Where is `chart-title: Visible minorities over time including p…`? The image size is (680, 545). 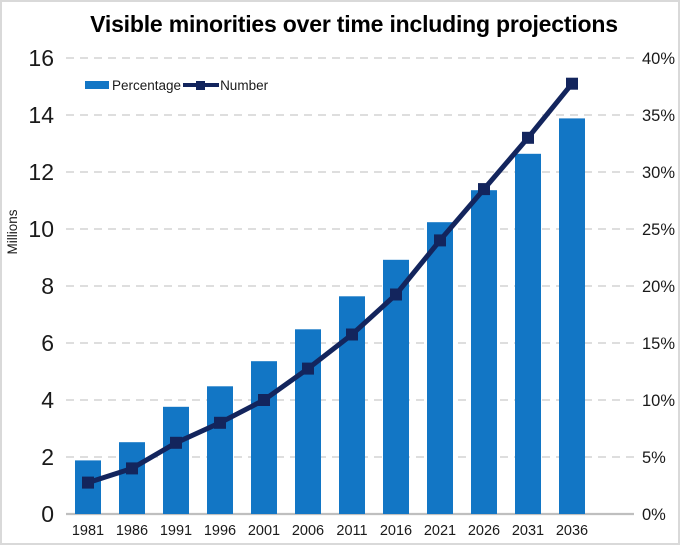
chart-title: Visible minorities over time including p… is located at coordinates (354, 24).